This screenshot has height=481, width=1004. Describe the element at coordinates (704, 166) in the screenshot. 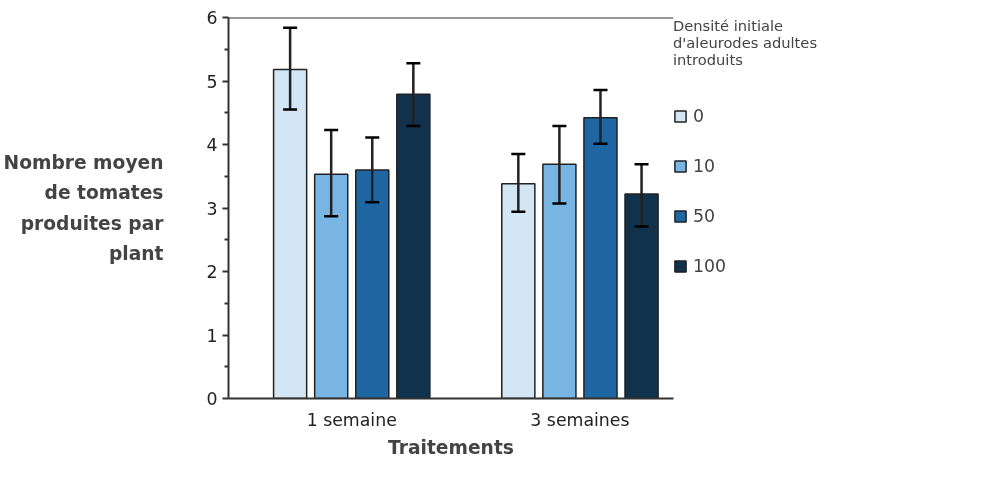

I see `legend-label: 10` at that location.